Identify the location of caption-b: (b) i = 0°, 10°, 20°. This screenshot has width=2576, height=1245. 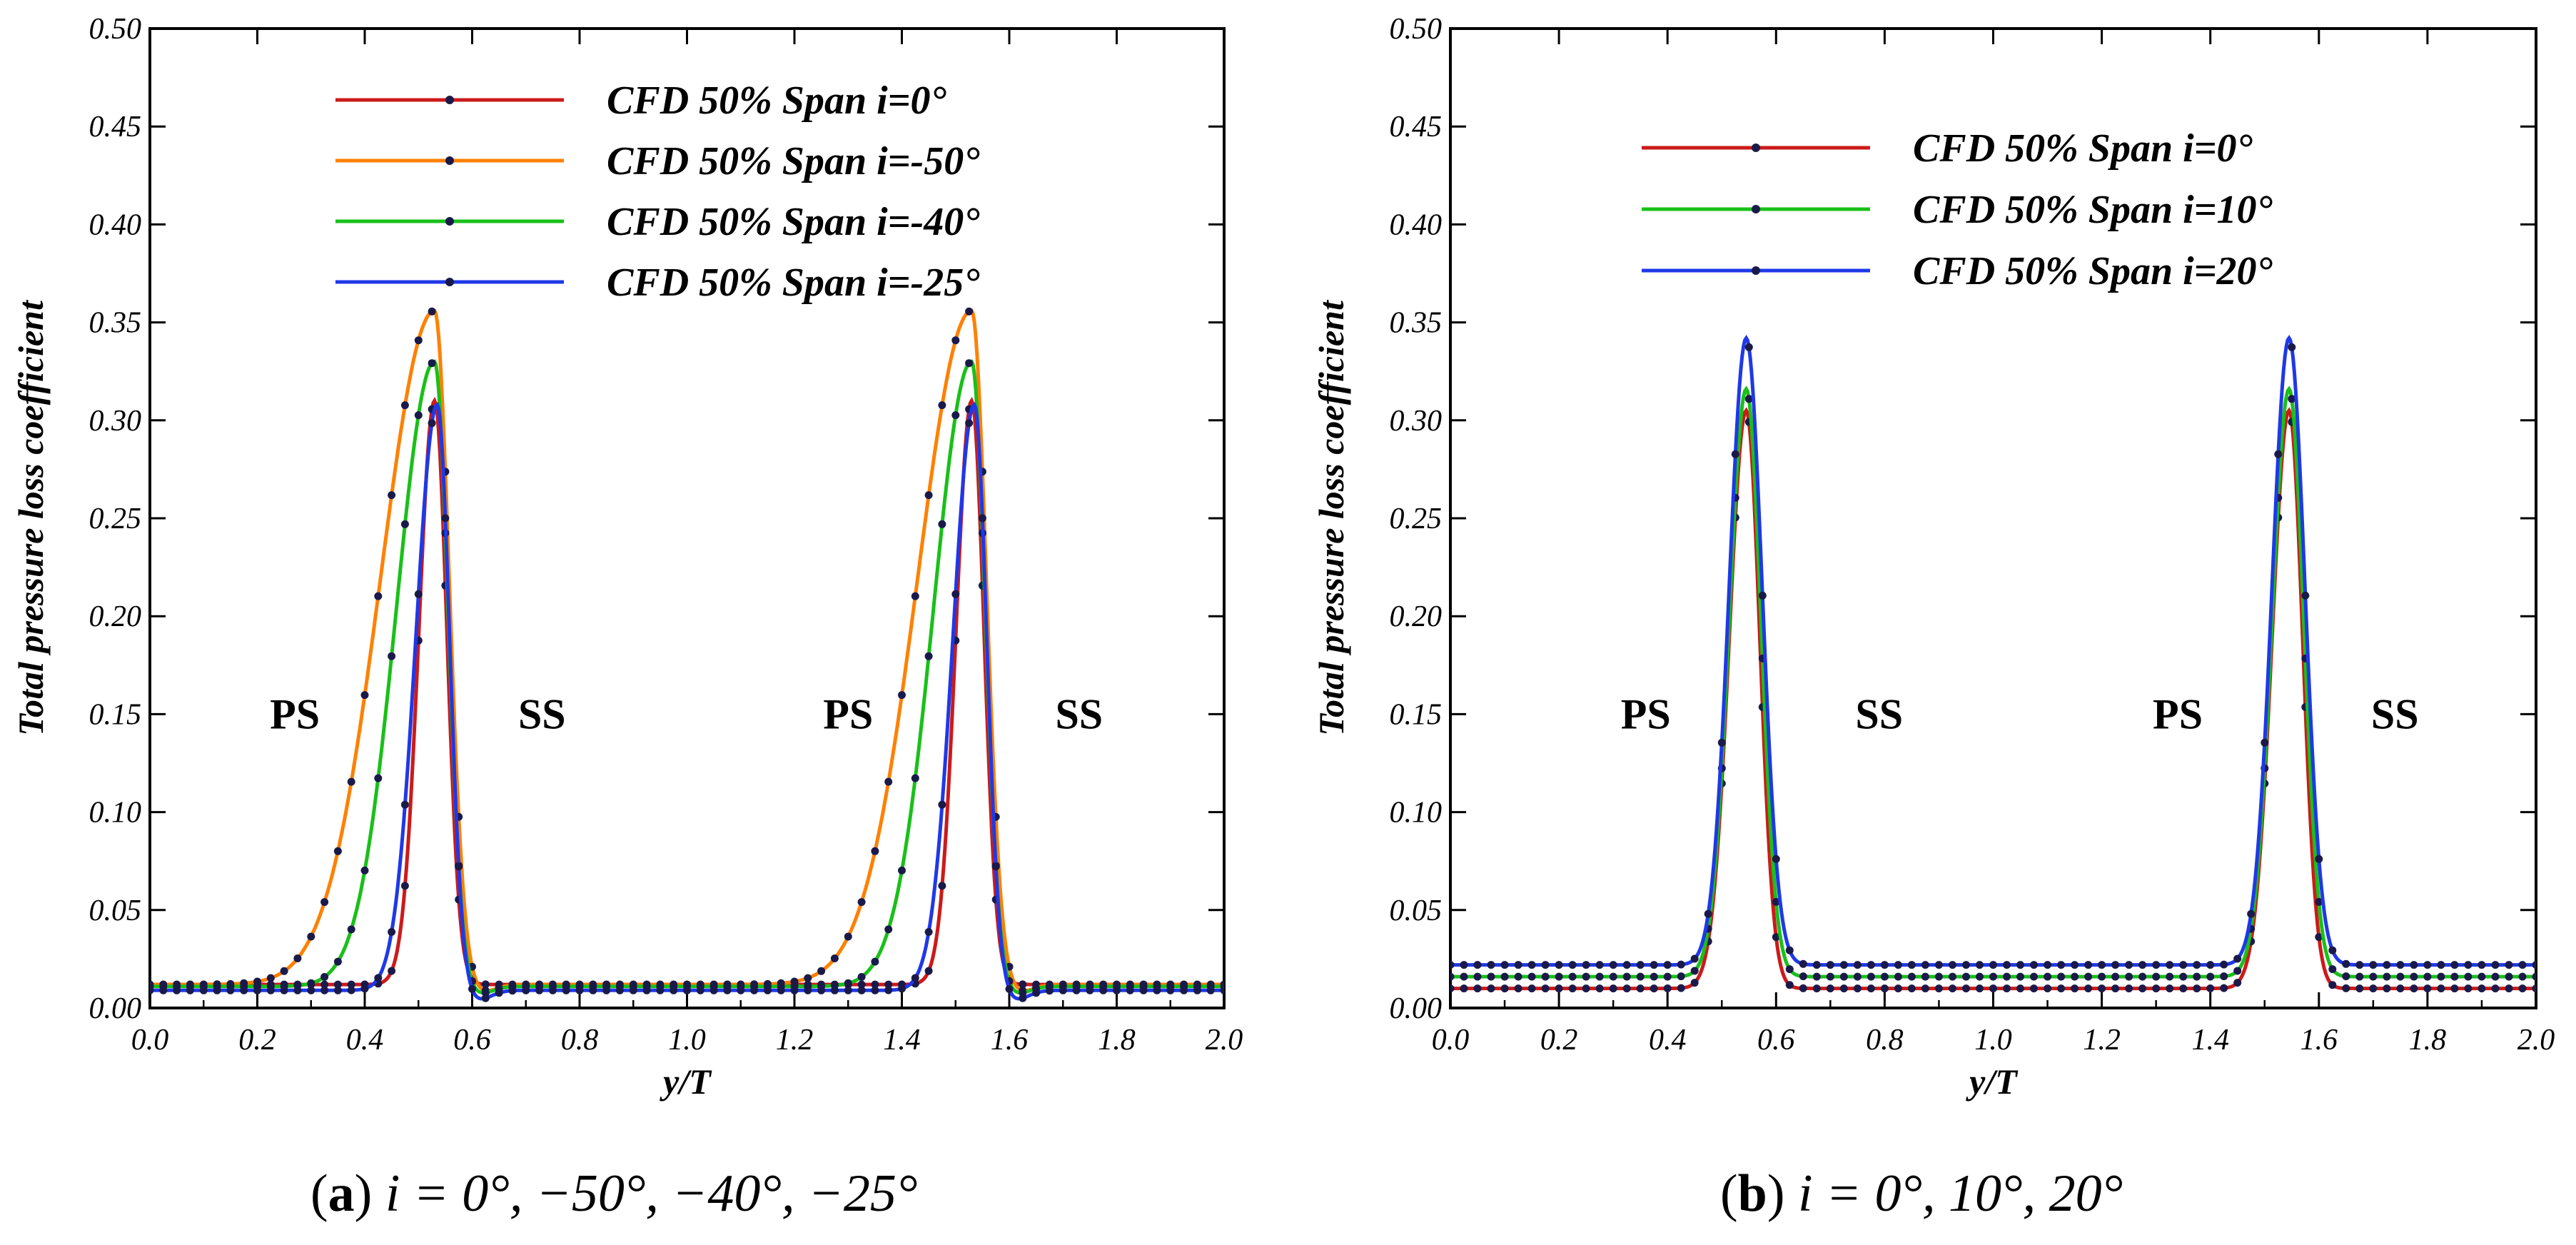
(1921, 1193).